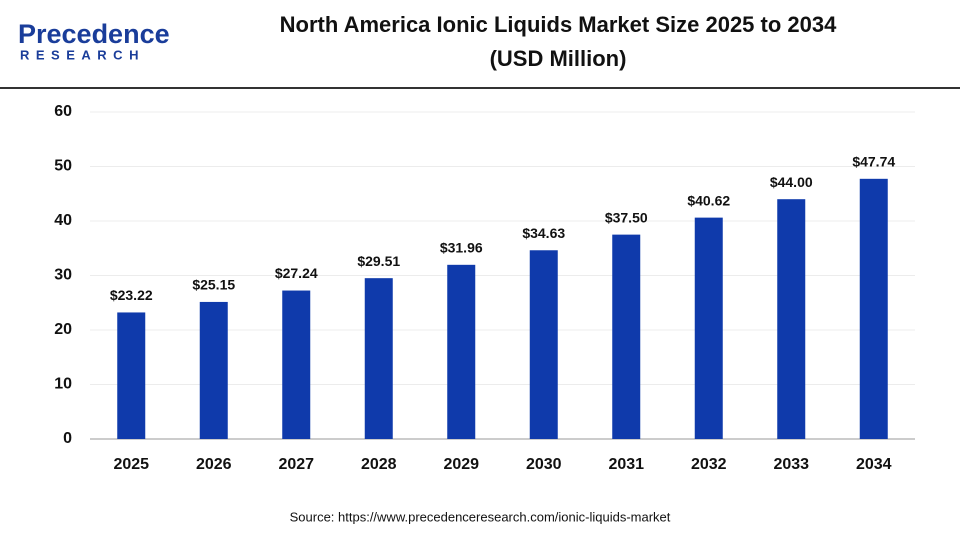 The image size is (960, 540). I want to click on y-tick-label: 20, so click(63, 329).